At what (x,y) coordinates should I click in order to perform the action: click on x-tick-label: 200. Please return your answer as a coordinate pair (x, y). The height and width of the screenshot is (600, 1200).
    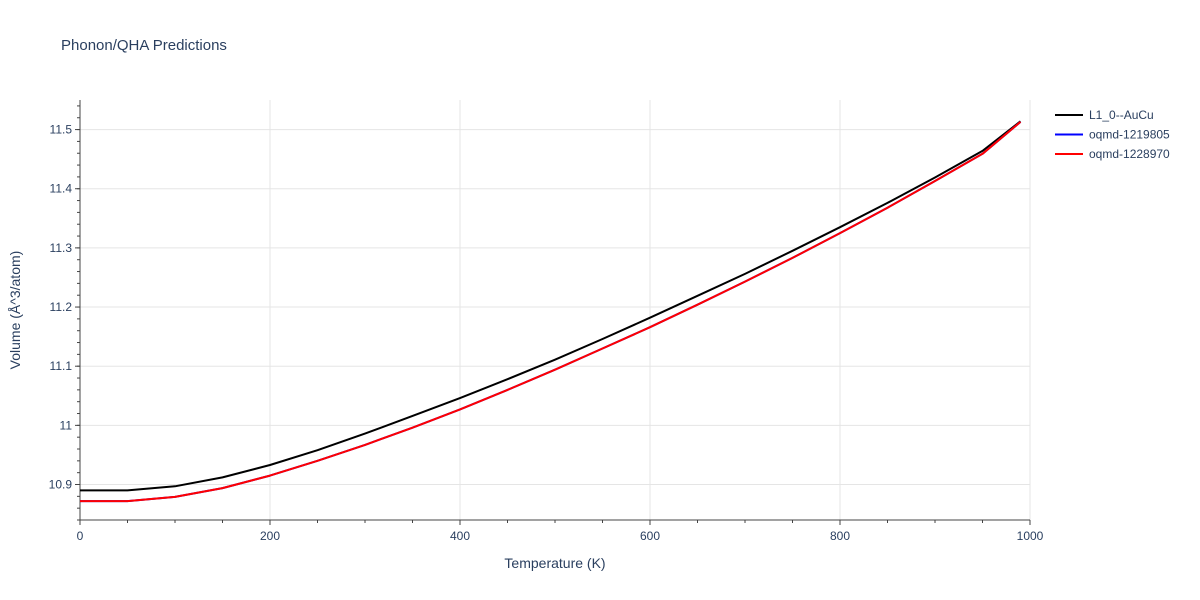
    Looking at the image, I should click on (270, 536).